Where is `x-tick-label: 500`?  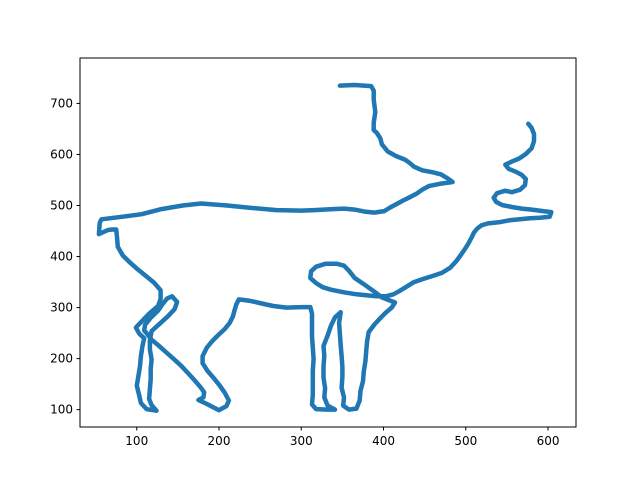
x-tick-label: 500 is located at coordinates (465, 441).